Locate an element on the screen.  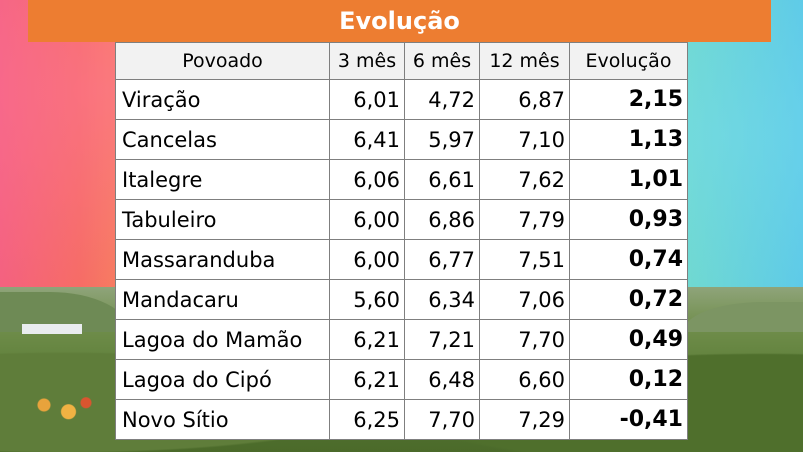
flowers is located at coordinates (65, 409).